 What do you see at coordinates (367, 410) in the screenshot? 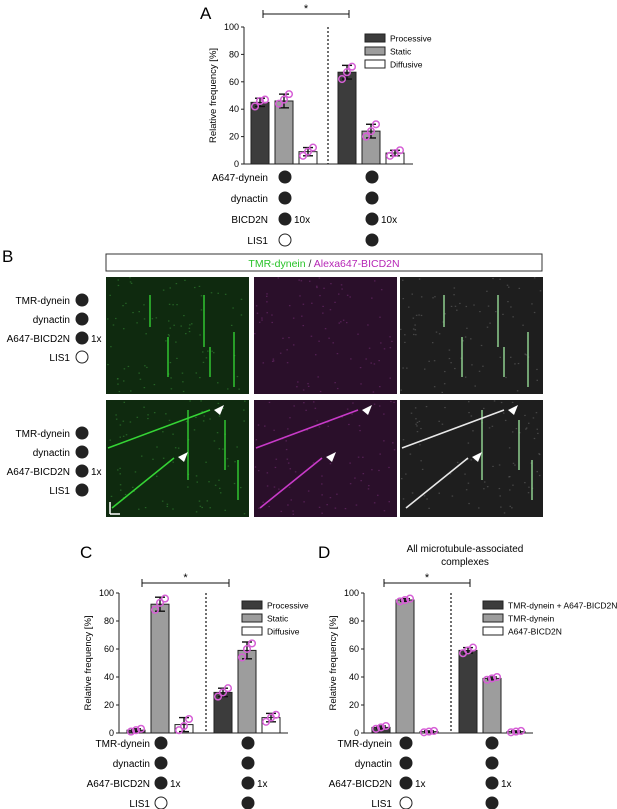
I see `arrowhead-icon` at bounding box center [367, 410].